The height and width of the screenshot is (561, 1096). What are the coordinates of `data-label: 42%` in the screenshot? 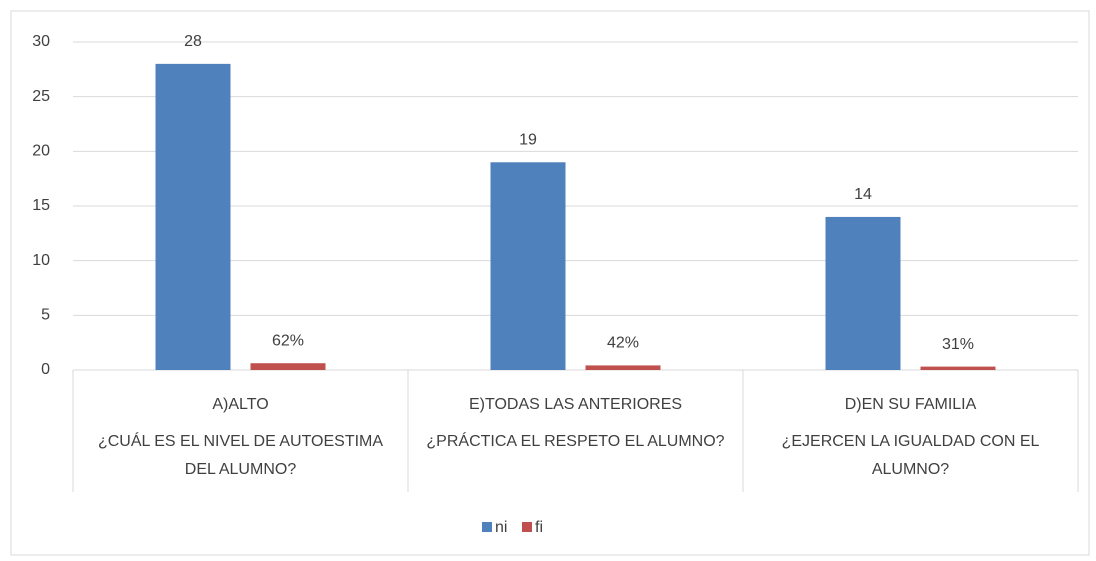 It's located at (623, 343).